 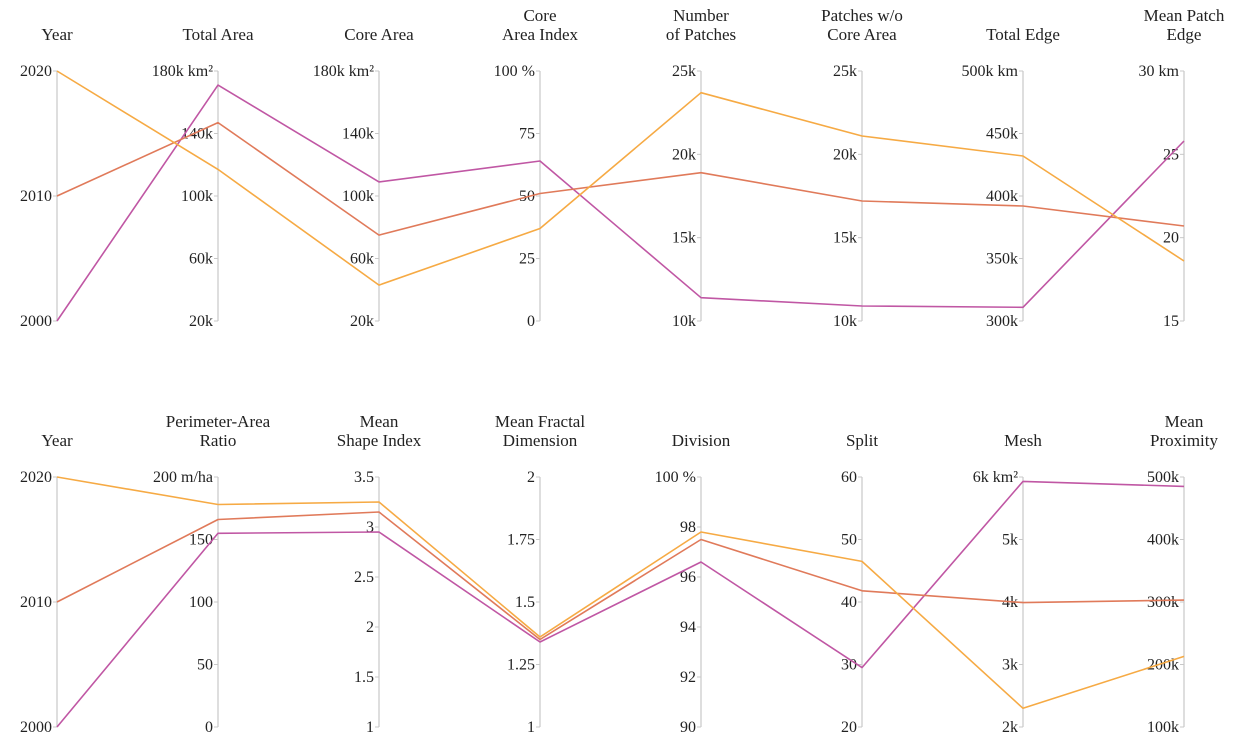 I want to click on axis-title: Number, so click(x=701, y=15).